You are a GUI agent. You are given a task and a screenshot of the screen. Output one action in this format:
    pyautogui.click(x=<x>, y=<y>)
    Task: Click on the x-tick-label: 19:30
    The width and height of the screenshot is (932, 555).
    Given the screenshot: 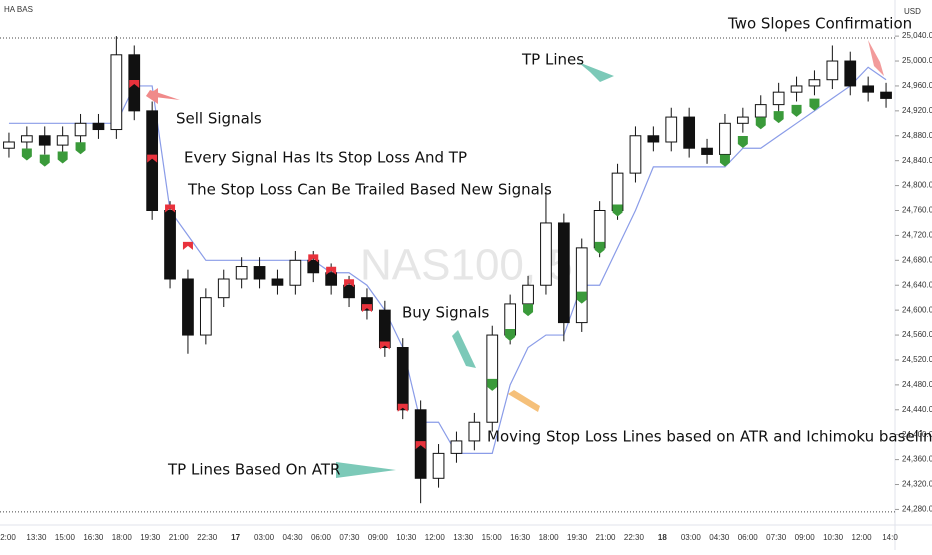 What is the action you would take?
    pyautogui.click(x=150, y=537)
    